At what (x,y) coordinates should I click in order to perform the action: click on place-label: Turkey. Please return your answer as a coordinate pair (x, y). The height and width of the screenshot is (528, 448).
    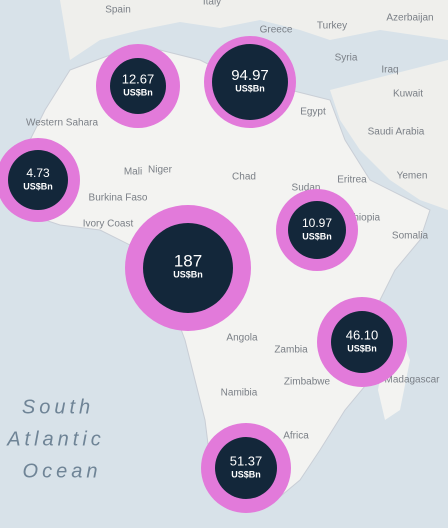
    Looking at the image, I should click on (332, 26).